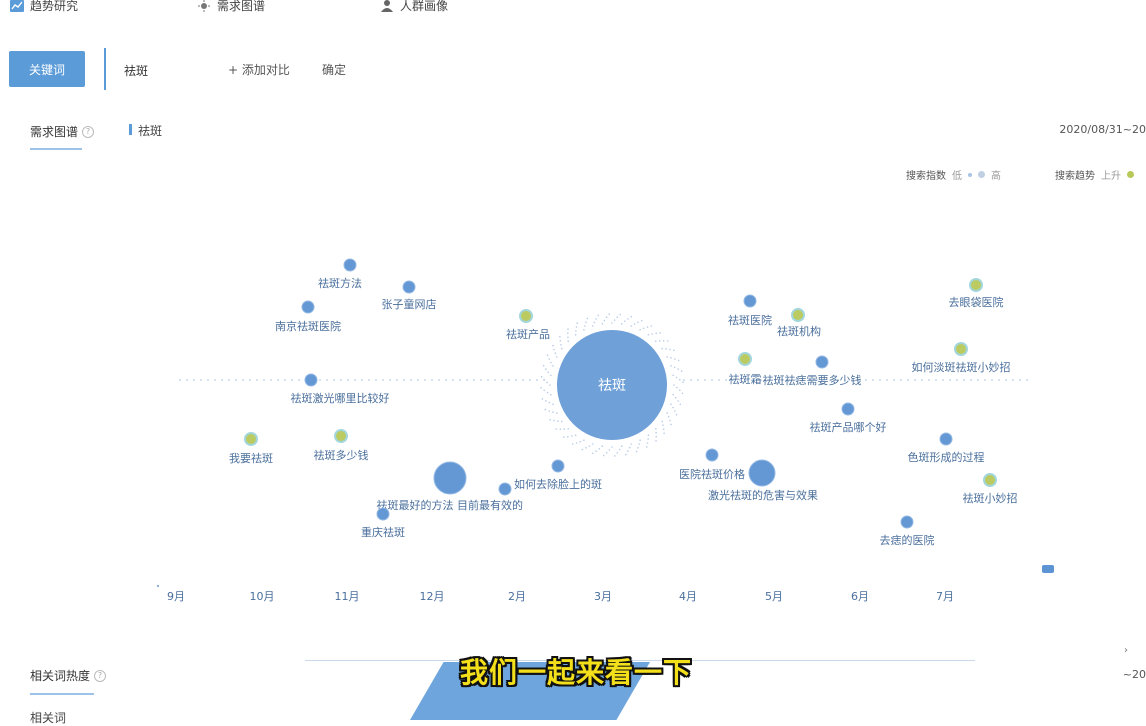 The image size is (1146, 726). Describe the element at coordinates (799, 323) in the screenshot. I see `bubble-node: 祛斑机构` at that location.